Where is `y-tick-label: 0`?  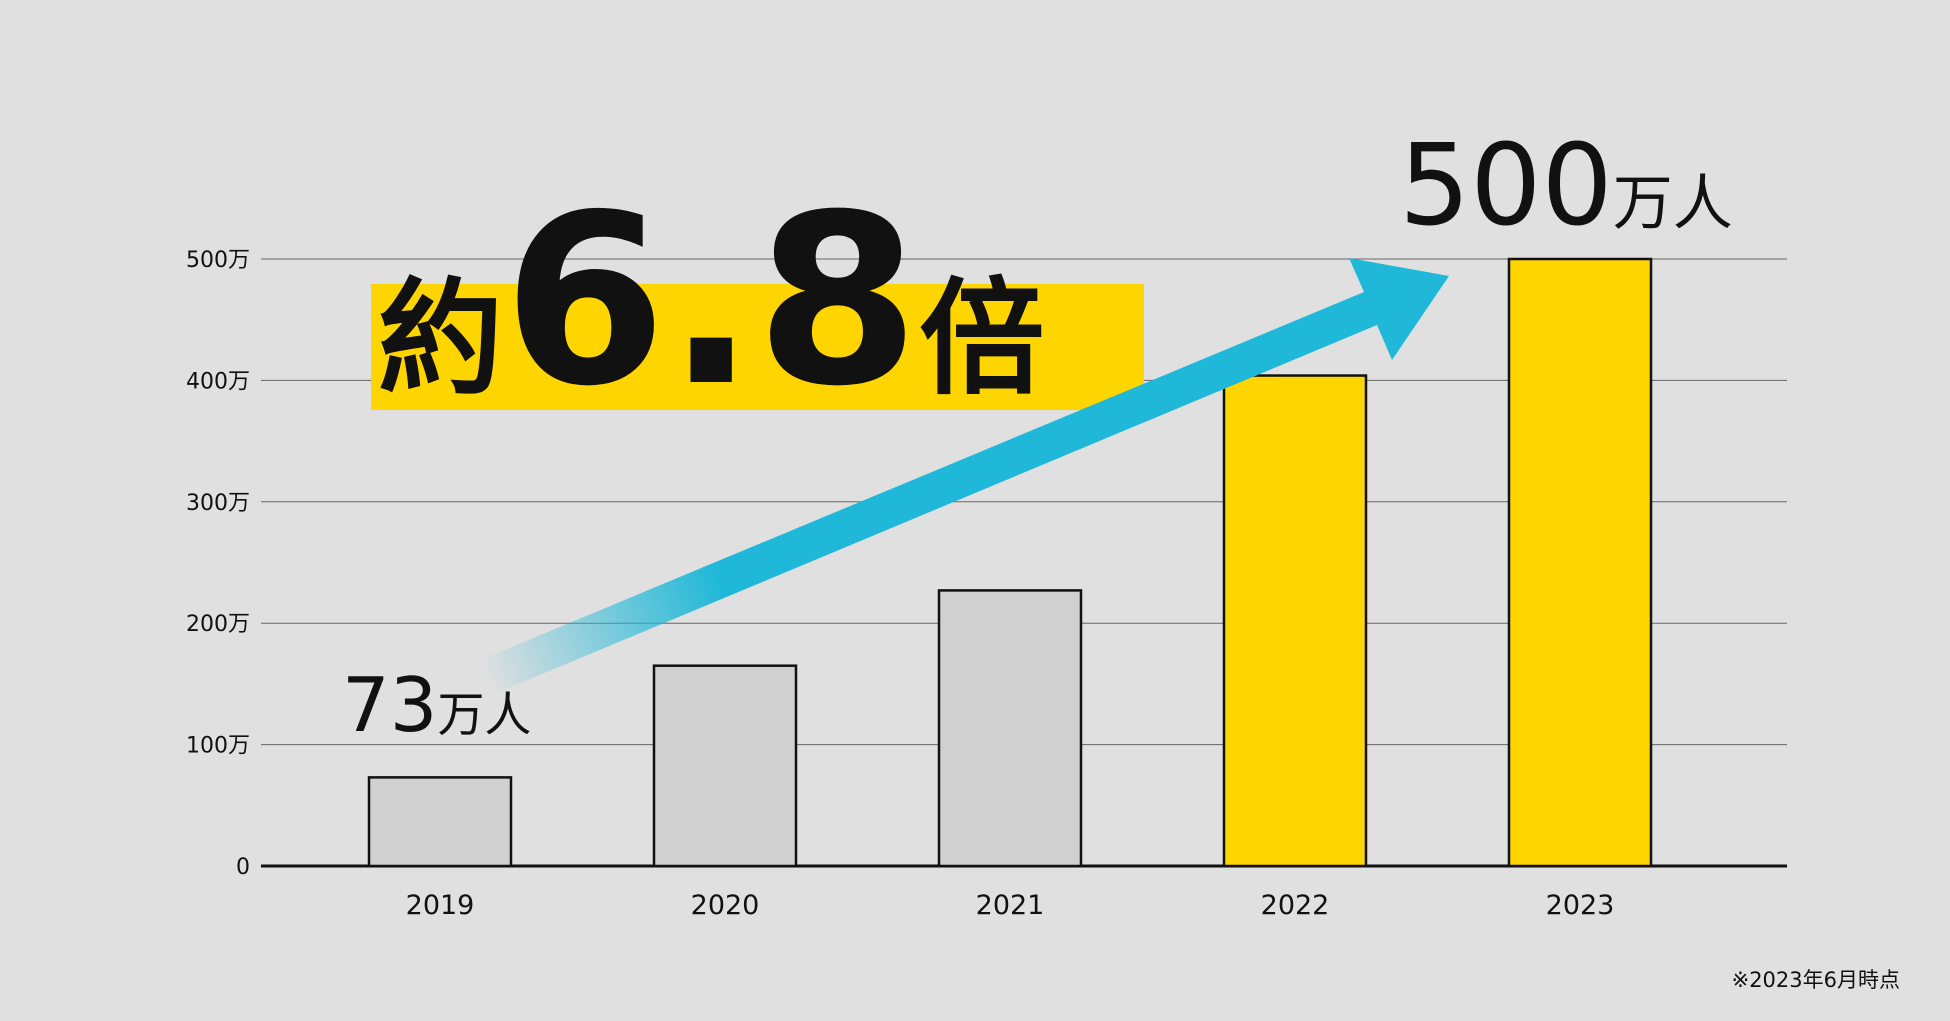 y-tick-label: 0 is located at coordinates (243, 867).